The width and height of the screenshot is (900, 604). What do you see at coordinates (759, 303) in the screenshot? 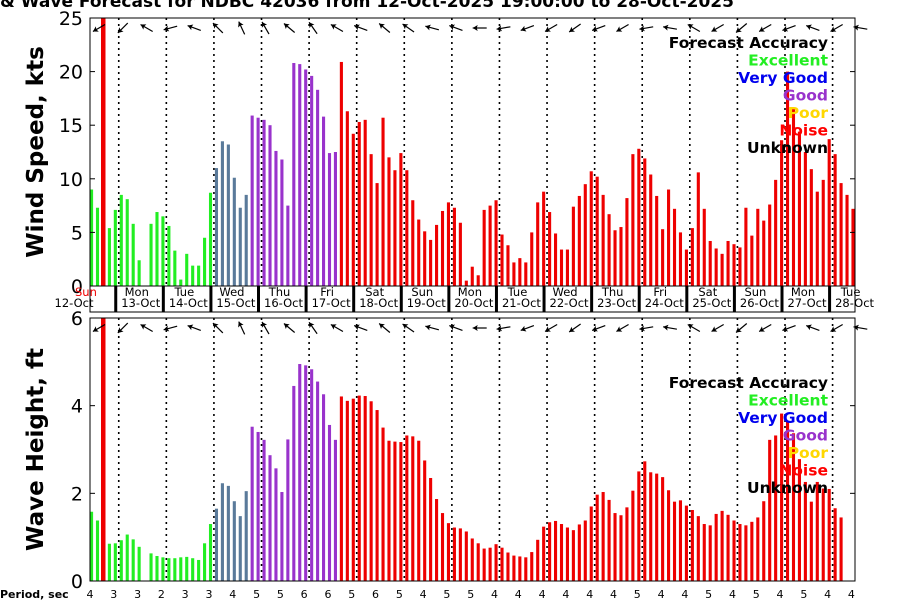
I see `date-strip-date: 26-Oct` at bounding box center [759, 303].